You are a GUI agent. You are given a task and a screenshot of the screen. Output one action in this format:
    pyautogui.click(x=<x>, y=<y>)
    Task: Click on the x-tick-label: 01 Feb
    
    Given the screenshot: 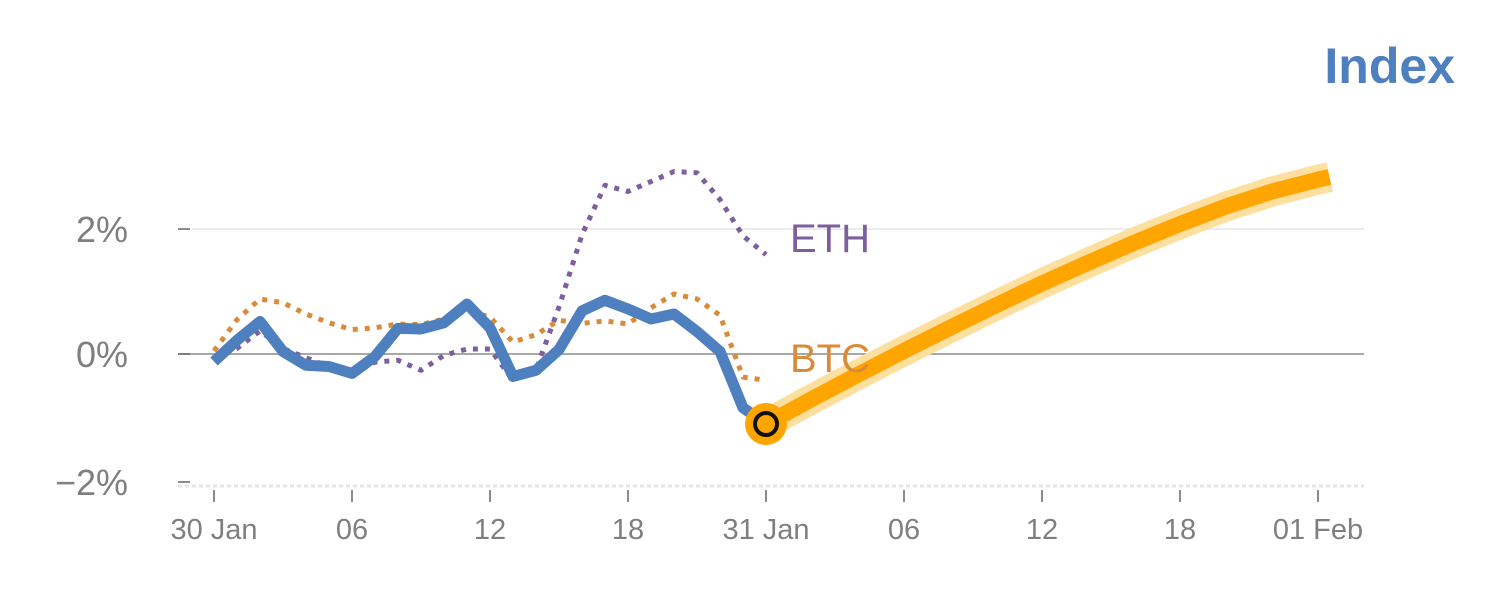 What is the action you would take?
    pyautogui.click(x=1318, y=530)
    